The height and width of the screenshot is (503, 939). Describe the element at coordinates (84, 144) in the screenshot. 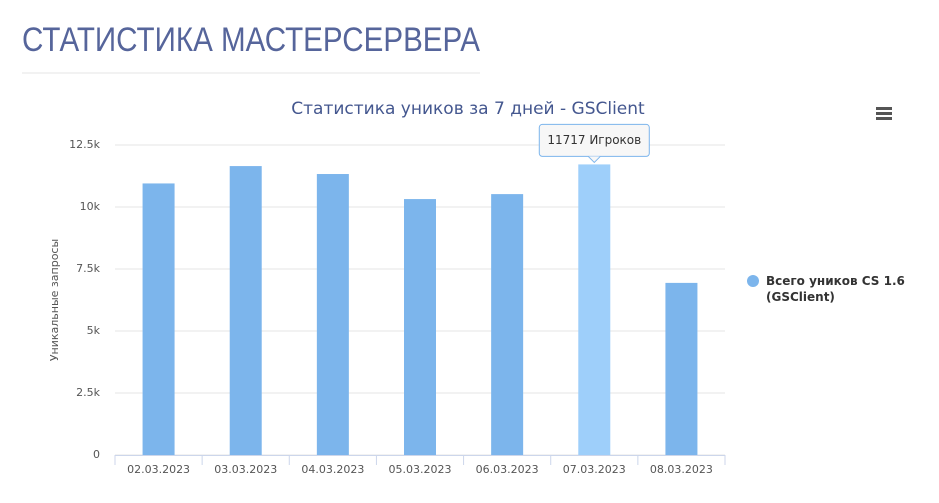

I see `y-tick-label: 12.5k` at that location.